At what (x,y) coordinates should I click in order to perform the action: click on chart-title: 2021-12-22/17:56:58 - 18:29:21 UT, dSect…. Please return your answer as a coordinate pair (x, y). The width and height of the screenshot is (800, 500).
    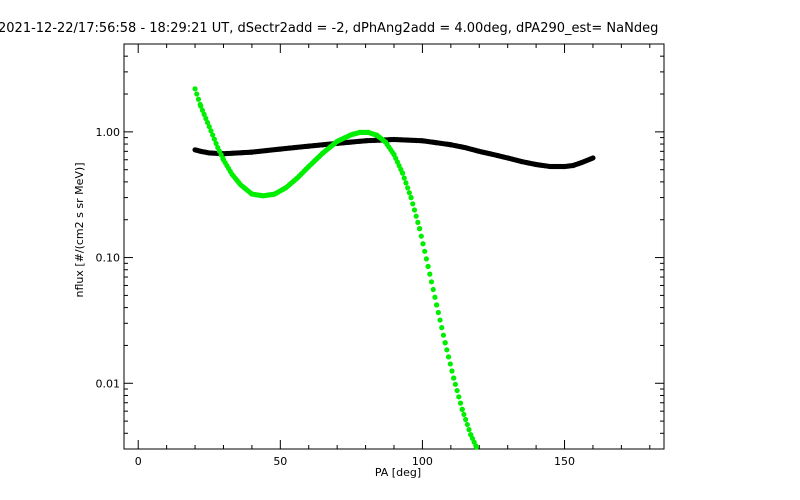
    Looking at the image, I should click on (329, 28).